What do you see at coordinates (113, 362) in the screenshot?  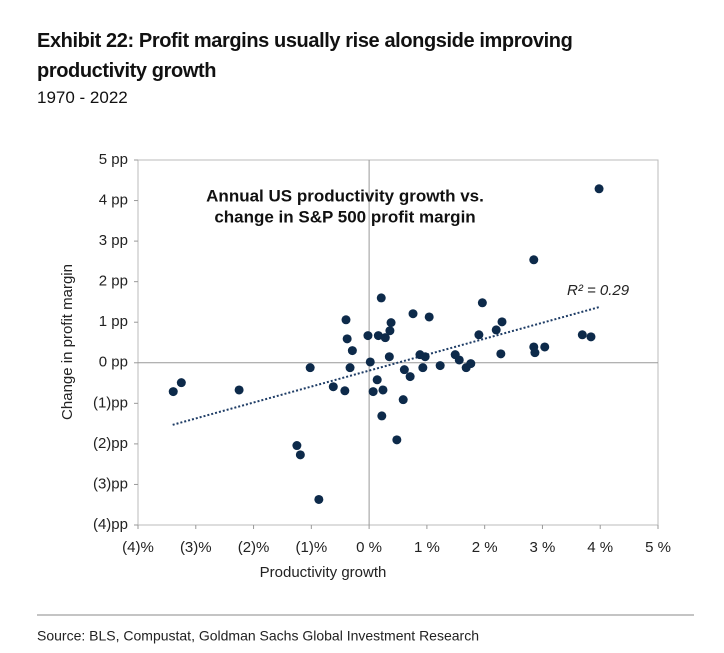 I see `y-tick-label: 0 pp` at bounding box center [113, 362].